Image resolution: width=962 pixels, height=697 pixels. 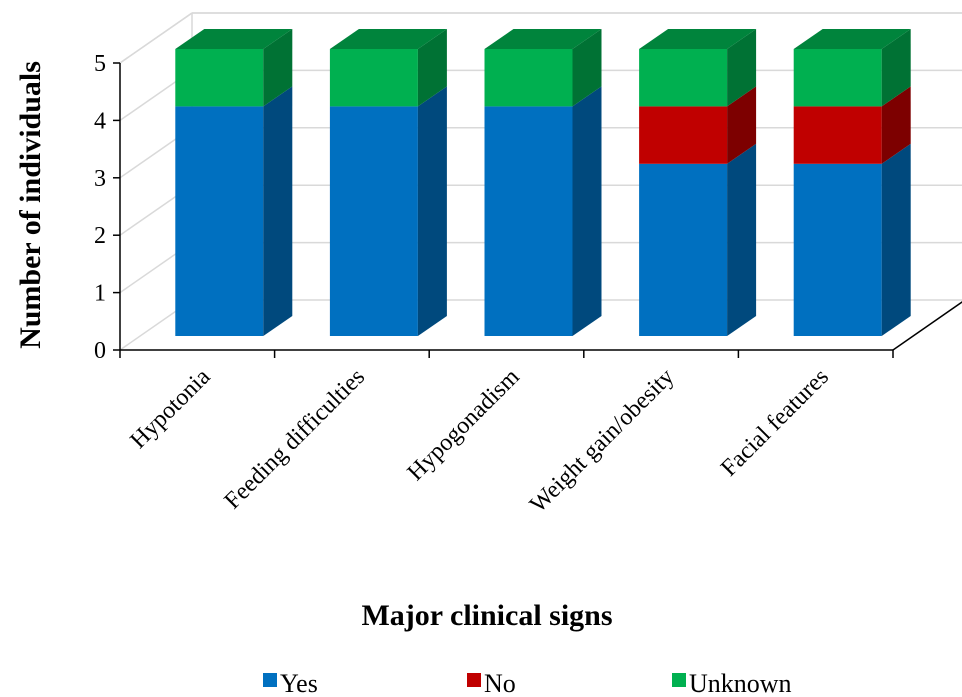 I want to click on floor-right-edge, so click(x=927, y=326).